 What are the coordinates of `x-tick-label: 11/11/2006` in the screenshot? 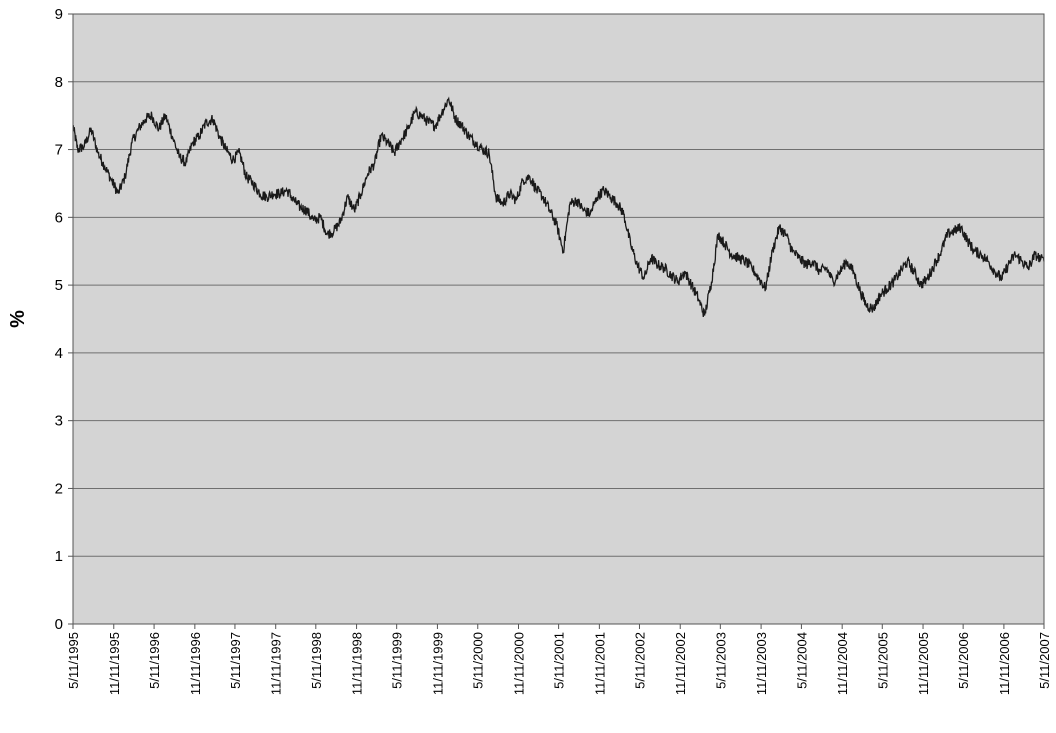 It's located at (1004, 663).